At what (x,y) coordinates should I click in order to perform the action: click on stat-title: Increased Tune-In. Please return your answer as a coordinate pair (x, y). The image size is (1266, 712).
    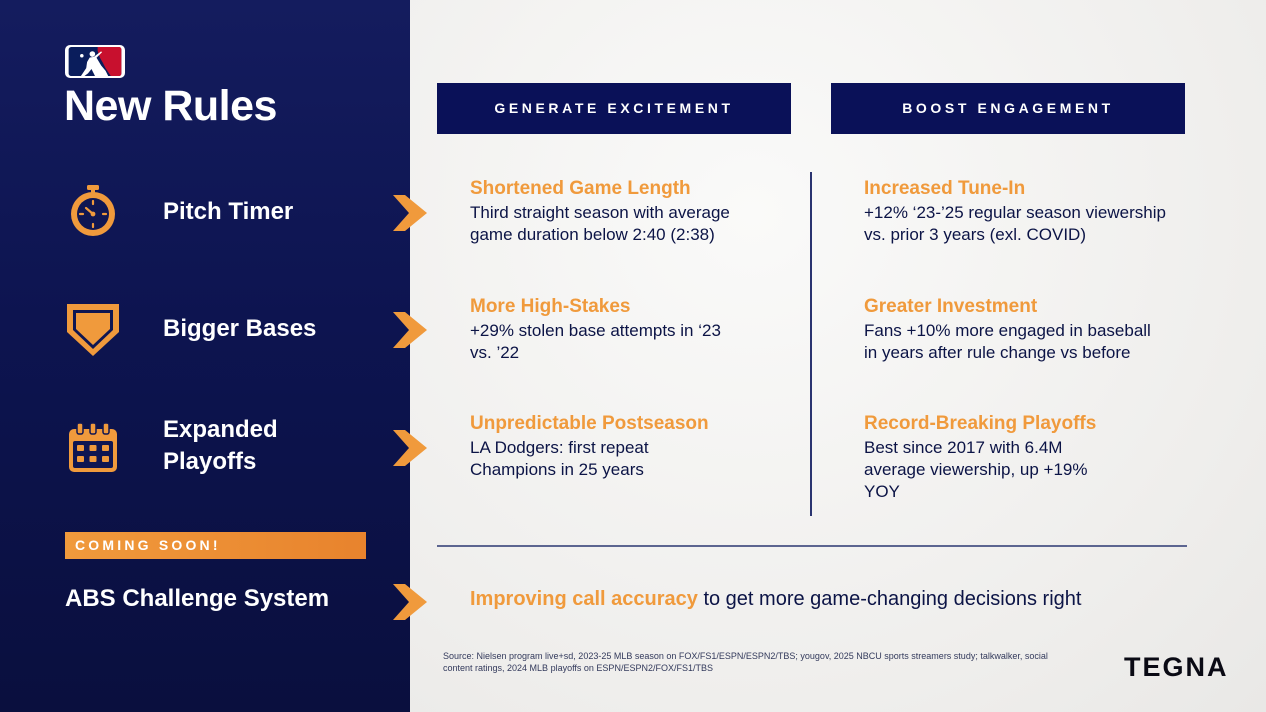
    Looking at the image, I should click on (945, 188).